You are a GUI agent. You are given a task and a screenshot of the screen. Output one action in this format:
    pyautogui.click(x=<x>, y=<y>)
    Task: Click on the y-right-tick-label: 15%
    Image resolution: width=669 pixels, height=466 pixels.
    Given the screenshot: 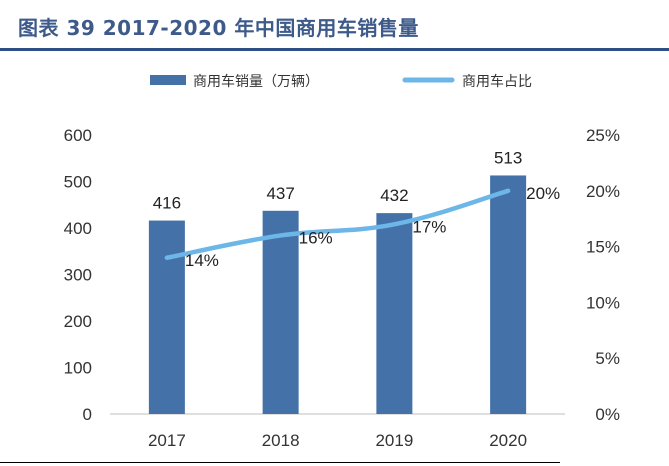 What is the action you would take?
    pyautogui.click(x=603, y=247)
    